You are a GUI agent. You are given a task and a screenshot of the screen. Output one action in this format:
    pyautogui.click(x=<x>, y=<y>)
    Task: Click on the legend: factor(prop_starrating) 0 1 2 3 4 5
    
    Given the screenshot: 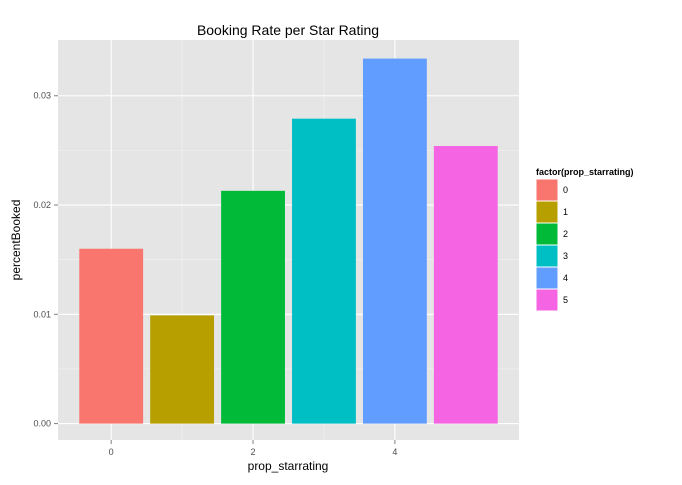 What is the action you would take?
    pyautogui.click(x=584, y=239)
    